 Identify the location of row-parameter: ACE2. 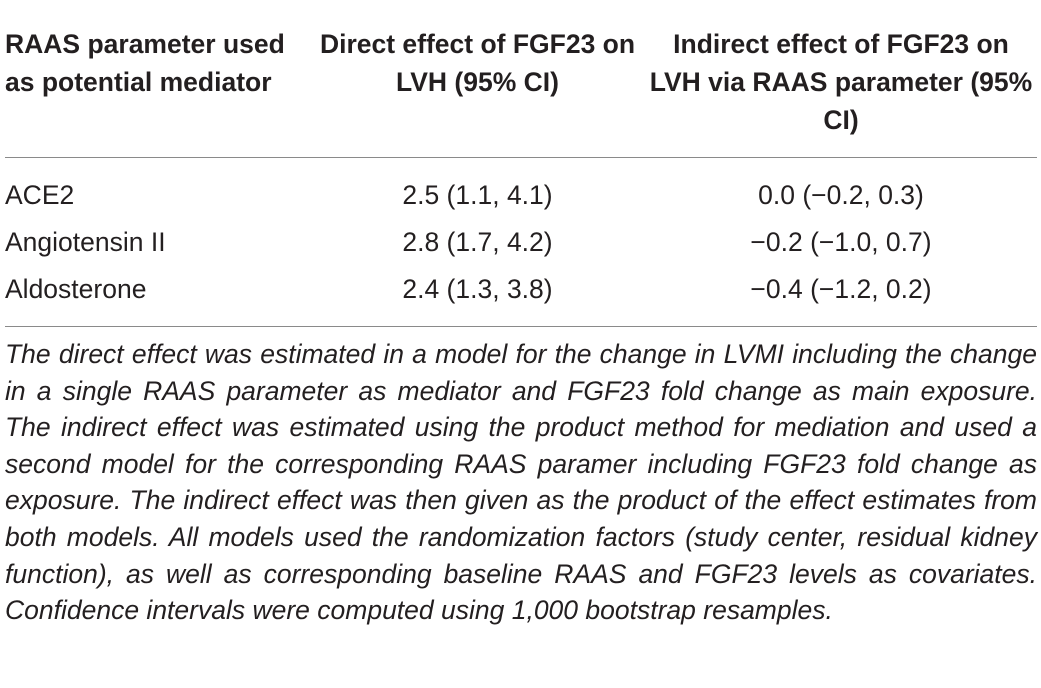
(40, 194).